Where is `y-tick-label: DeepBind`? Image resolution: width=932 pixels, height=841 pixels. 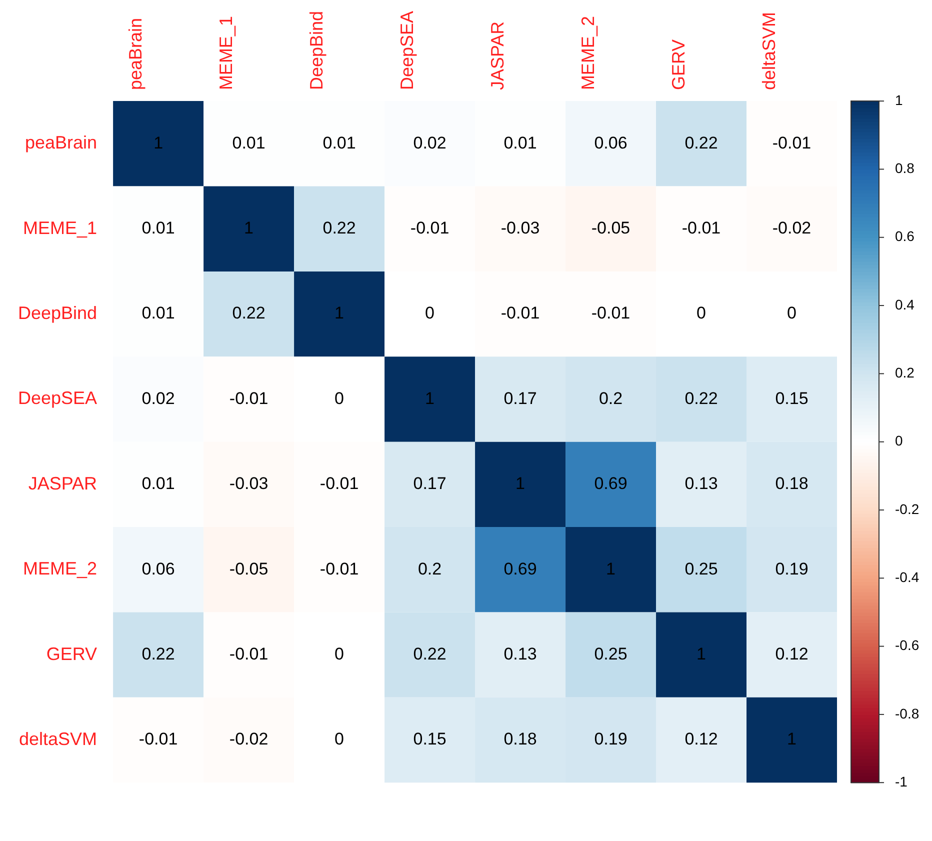
y-tick-label: DeepBind is located at coordinates (58, 313).